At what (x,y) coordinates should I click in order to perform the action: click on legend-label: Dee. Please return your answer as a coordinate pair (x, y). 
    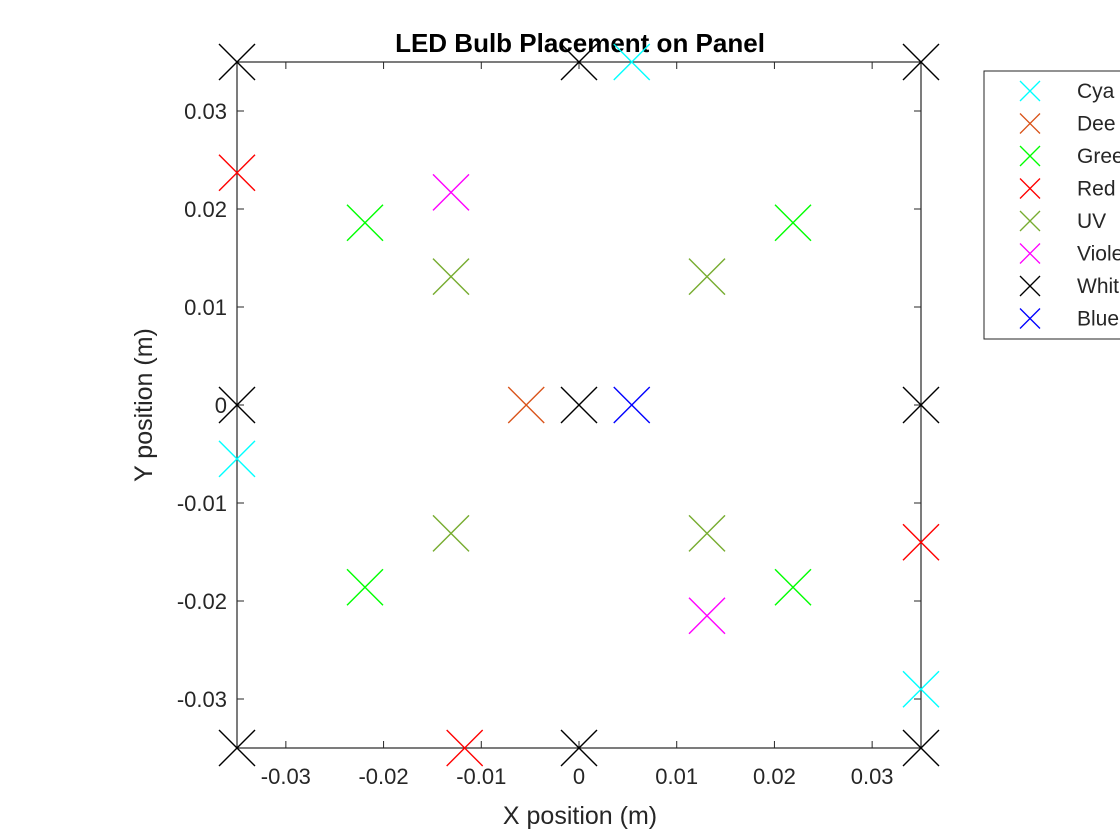
    Looking at the image, I should click on (1096, 124).